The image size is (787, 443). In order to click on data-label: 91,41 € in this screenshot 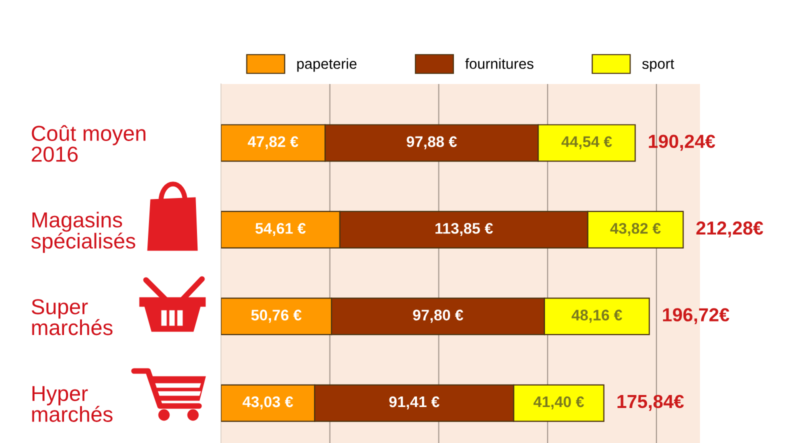, I will do `click(414, 403)`.